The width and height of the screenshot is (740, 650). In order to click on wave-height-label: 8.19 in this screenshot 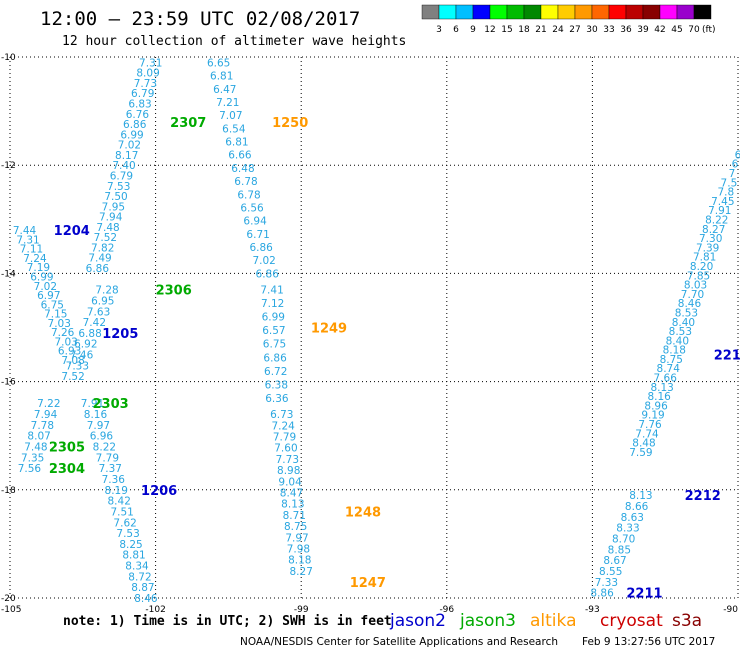, I will do `click(116, 491)`.